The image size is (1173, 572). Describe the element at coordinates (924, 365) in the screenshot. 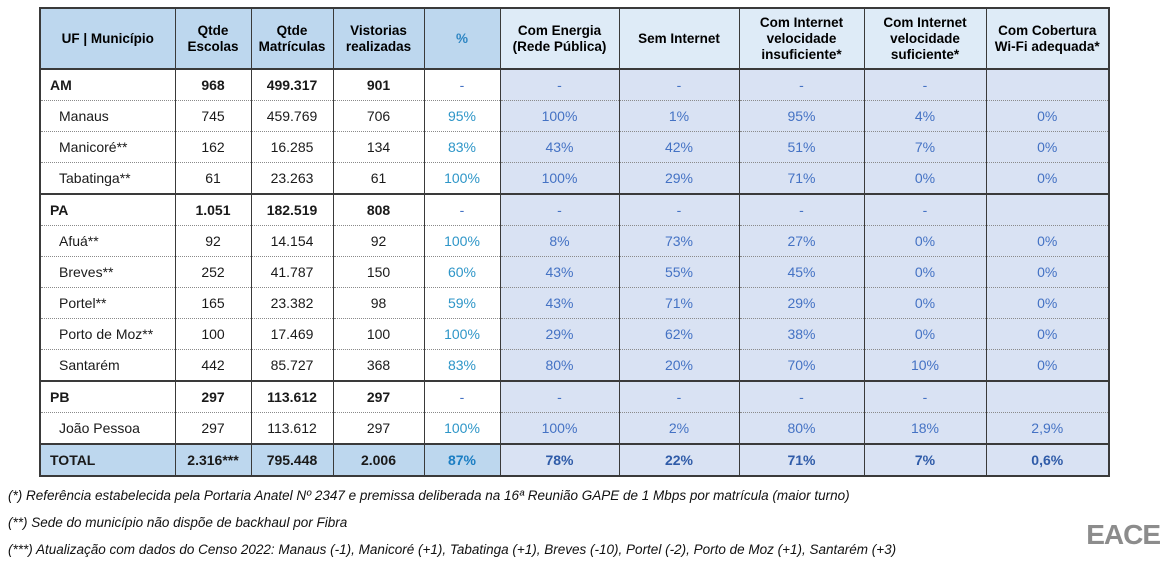

I see `data-cell: 10%` at that location.